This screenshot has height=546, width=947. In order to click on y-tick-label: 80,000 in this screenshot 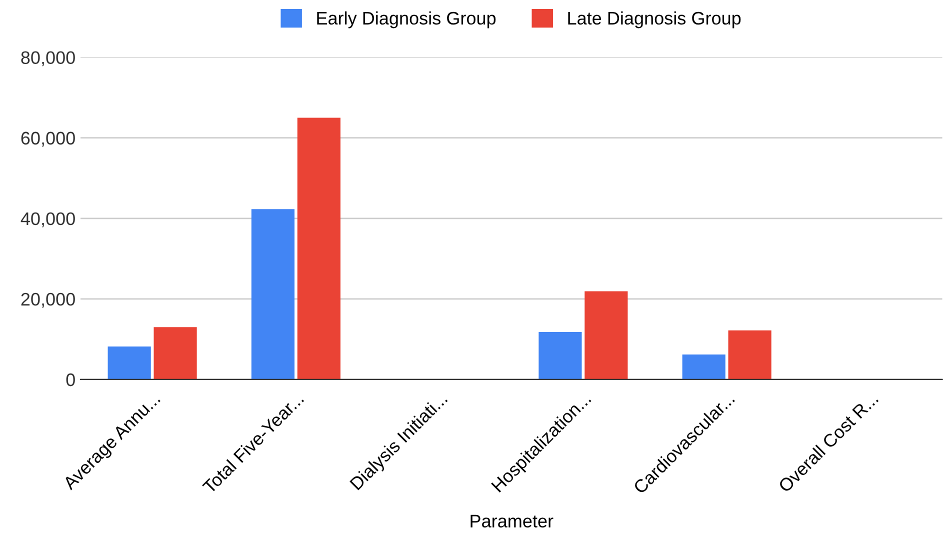, I will do `click(48, 58)`.